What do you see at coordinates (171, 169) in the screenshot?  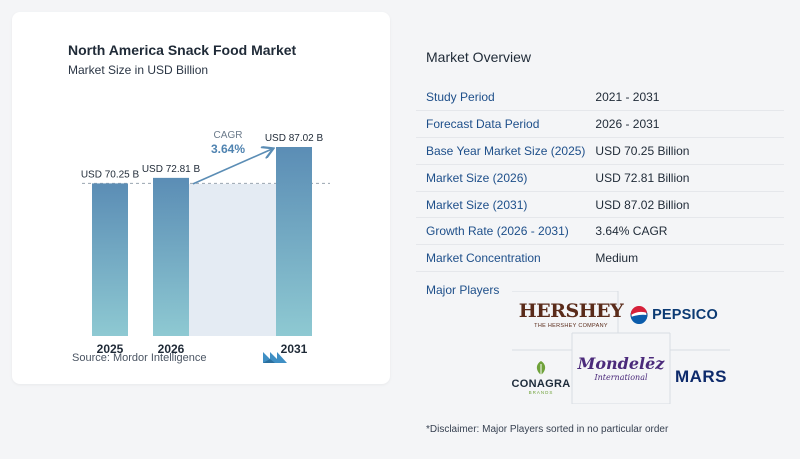 I see `value-label-2026: USD 72.81 B` at bounding box center [171, 169].